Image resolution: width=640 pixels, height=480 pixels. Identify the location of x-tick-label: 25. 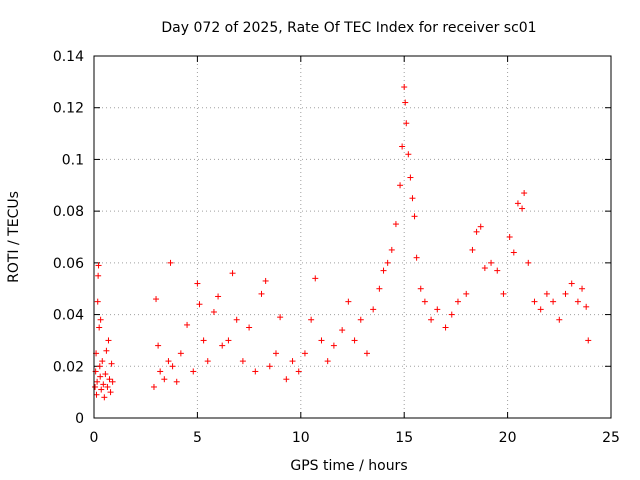
(611, 438).